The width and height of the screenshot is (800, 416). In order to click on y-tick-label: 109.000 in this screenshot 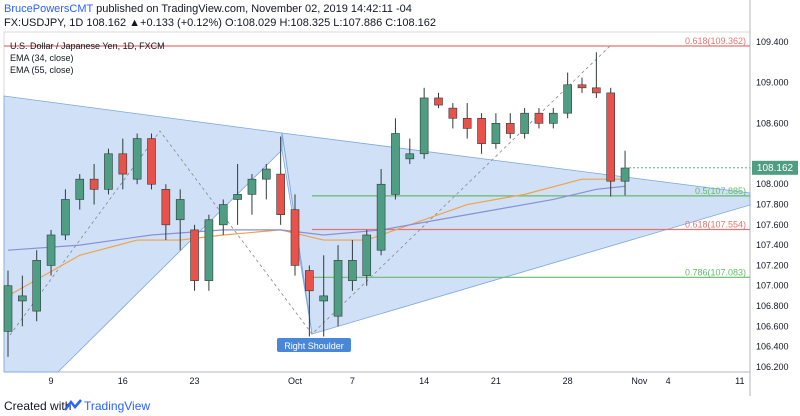, I will do `click(772, 83)`.